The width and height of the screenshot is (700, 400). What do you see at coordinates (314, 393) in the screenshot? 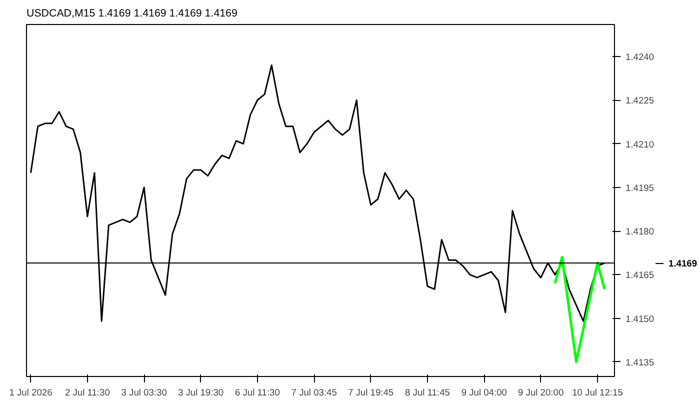
I see `x-tick-label: 7 Jul 03:45` at bounding box center [314, 393].